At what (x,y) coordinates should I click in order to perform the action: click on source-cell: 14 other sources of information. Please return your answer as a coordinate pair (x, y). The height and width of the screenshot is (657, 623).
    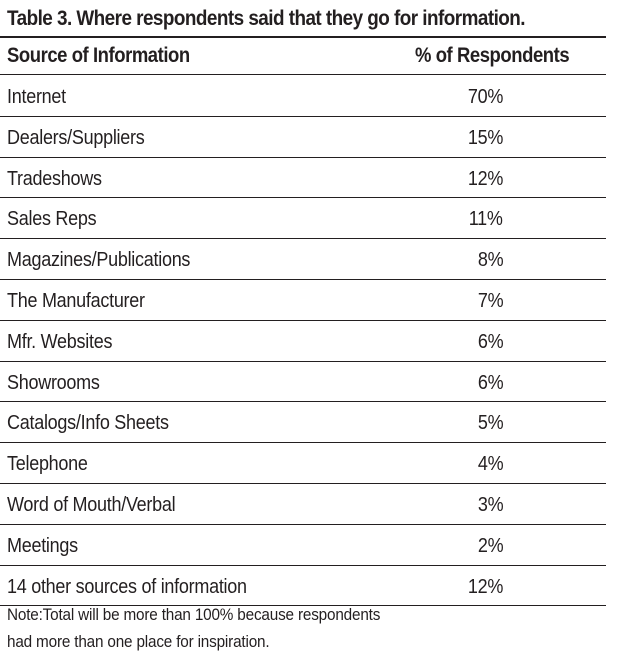
    Looking at the image, I should click on (127, 586).